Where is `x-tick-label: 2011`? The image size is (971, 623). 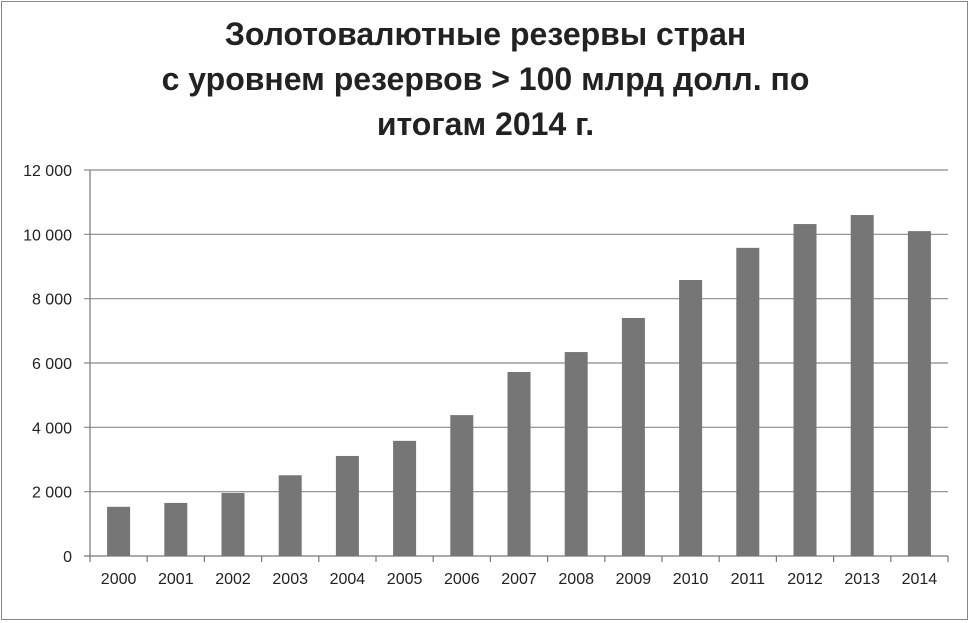 x-tick-label: 2011 is located at coordinates (748, 579).